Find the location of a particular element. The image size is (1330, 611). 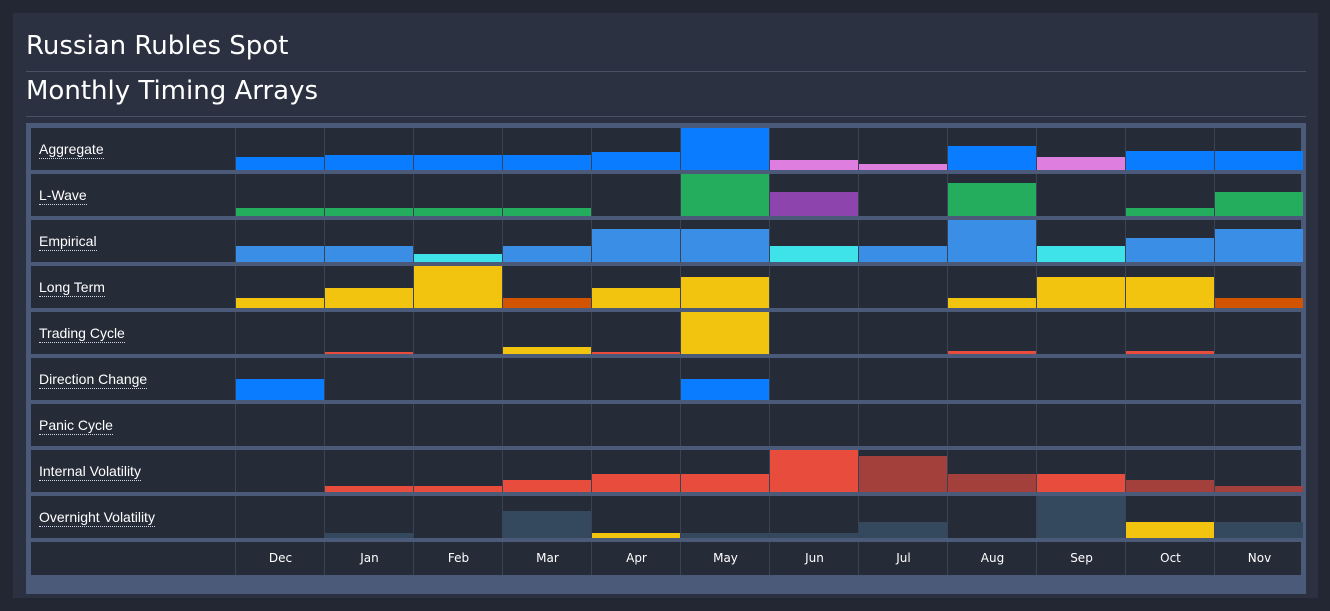

cell-long-term-nov is located at coordinates (1258, 287).